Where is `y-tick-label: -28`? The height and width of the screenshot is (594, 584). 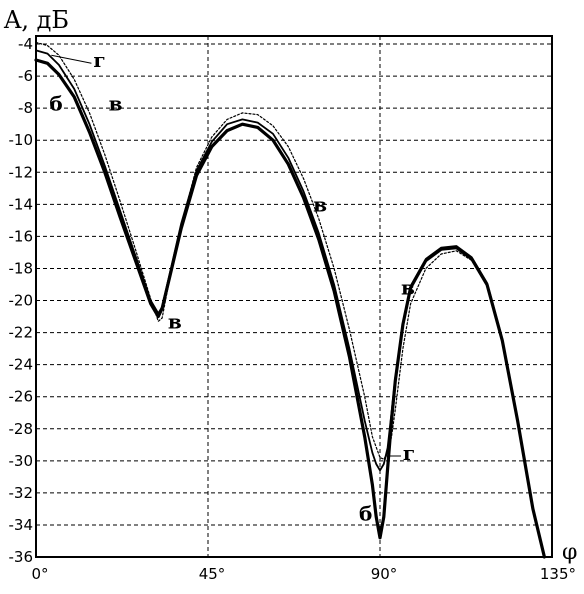
y-tick-label: -28 is located at coordinates (21, 429).